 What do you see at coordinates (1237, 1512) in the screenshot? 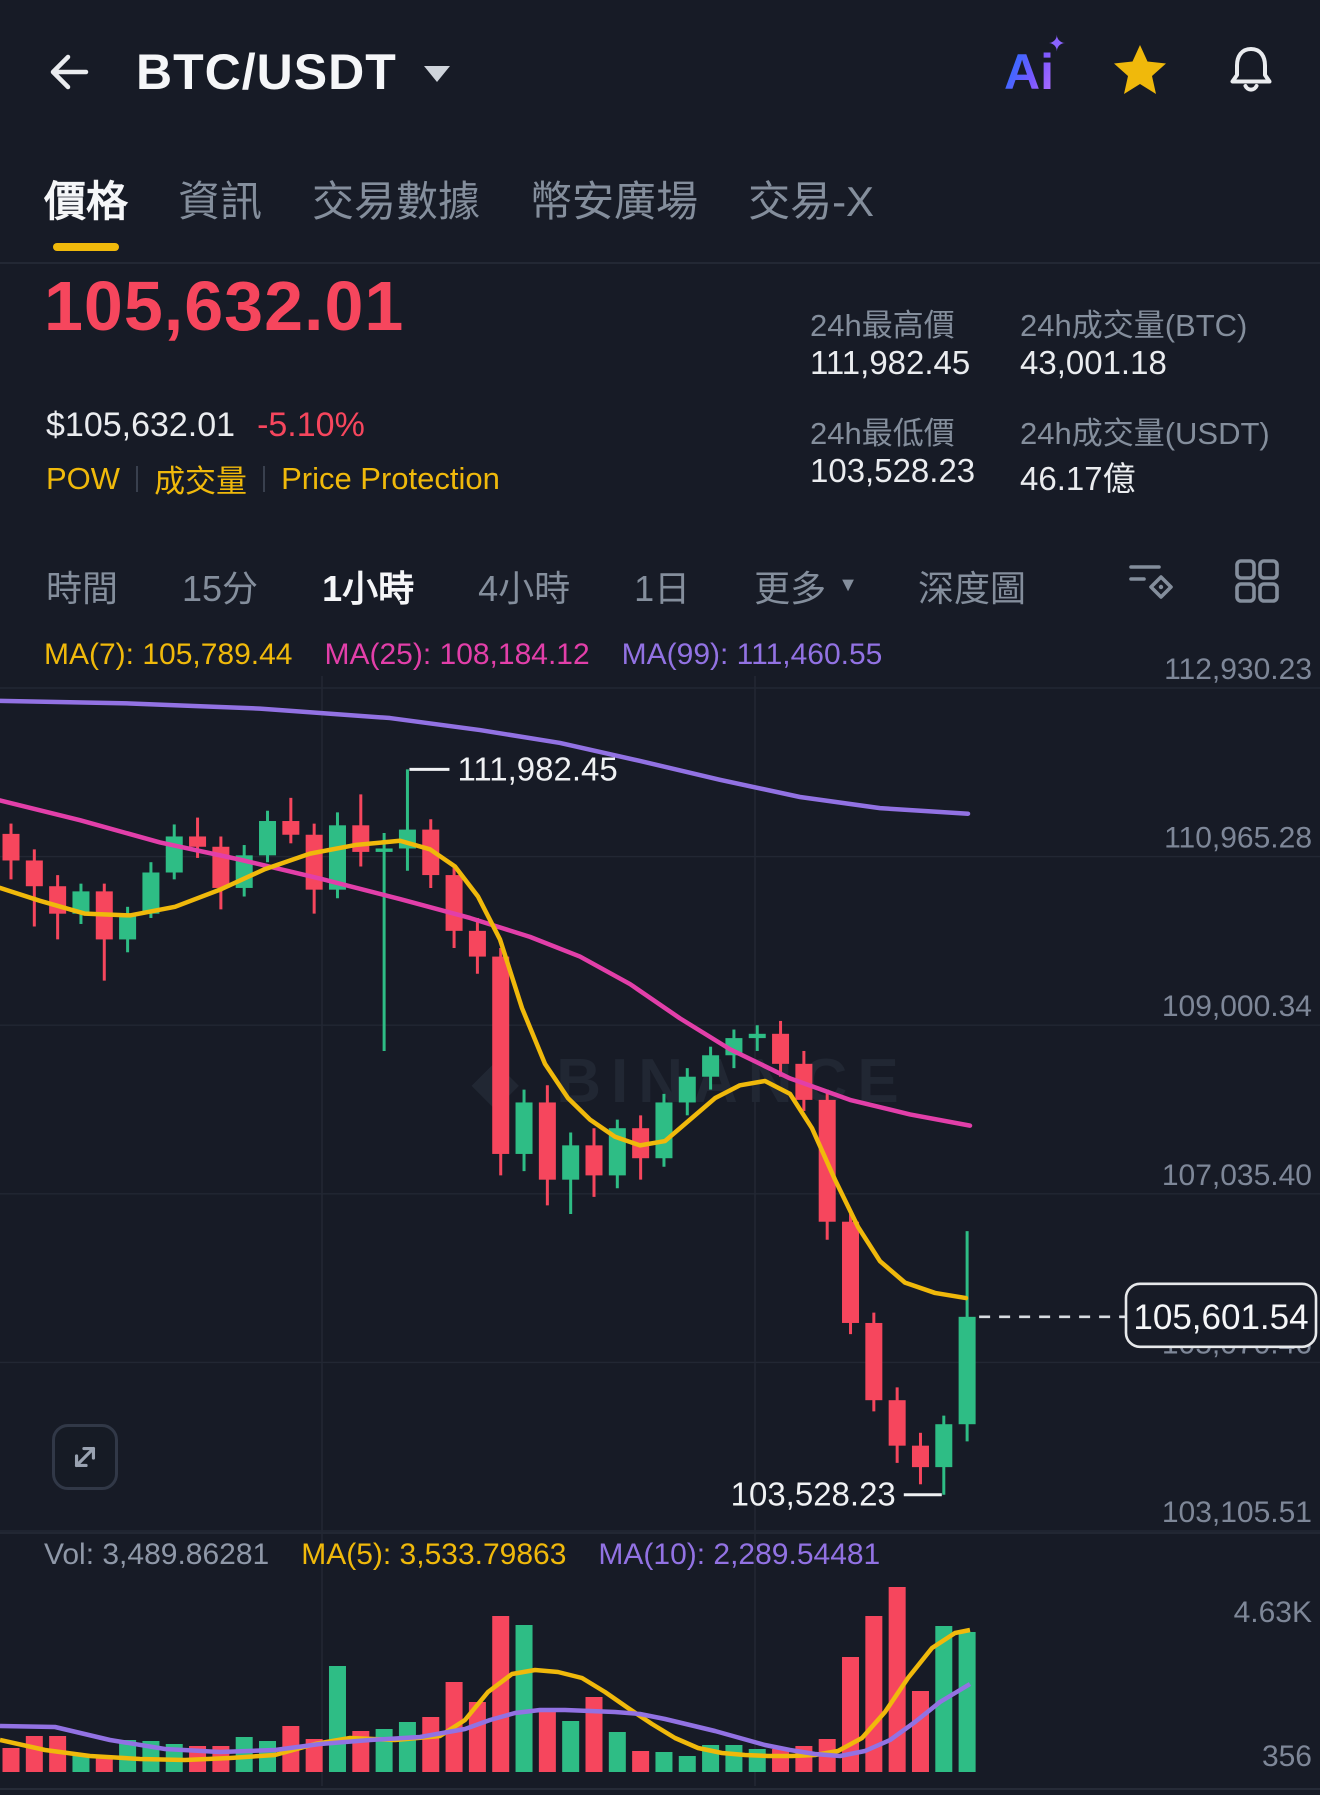
I see `y-axis-label: 103,105.51` at bounding box center [1237, 1512].